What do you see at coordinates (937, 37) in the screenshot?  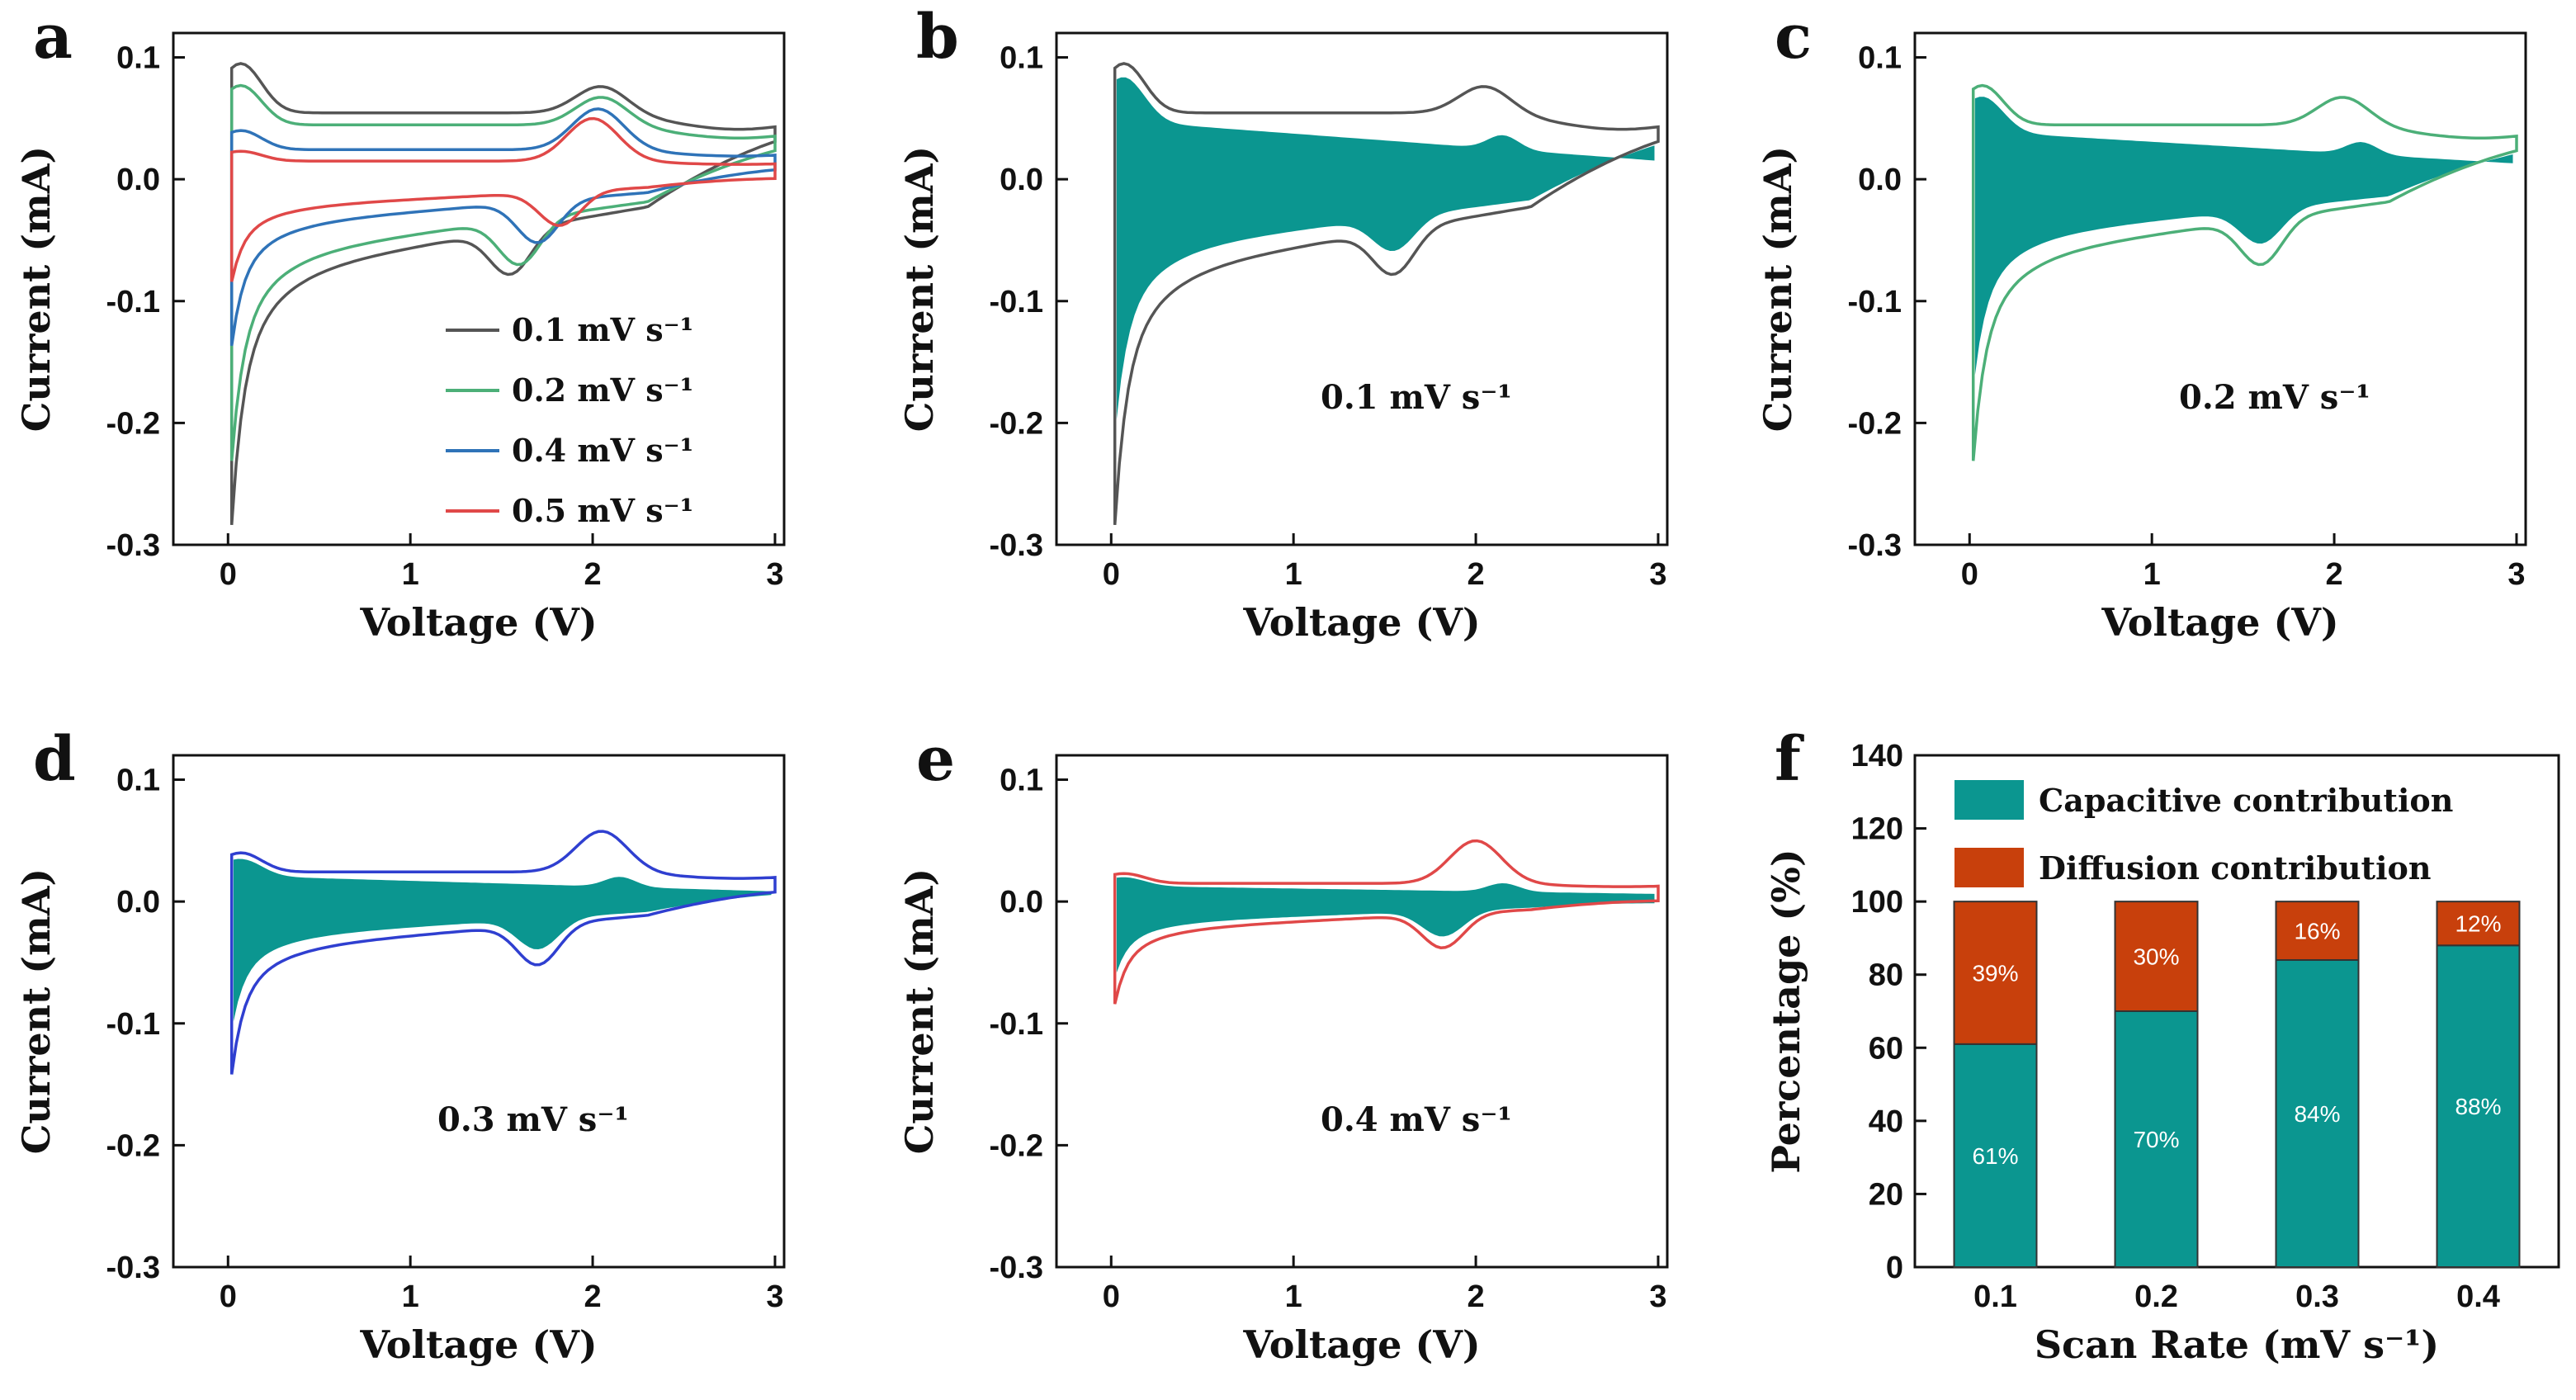 I see `panel-label: b` at bounding box center [937, 37].